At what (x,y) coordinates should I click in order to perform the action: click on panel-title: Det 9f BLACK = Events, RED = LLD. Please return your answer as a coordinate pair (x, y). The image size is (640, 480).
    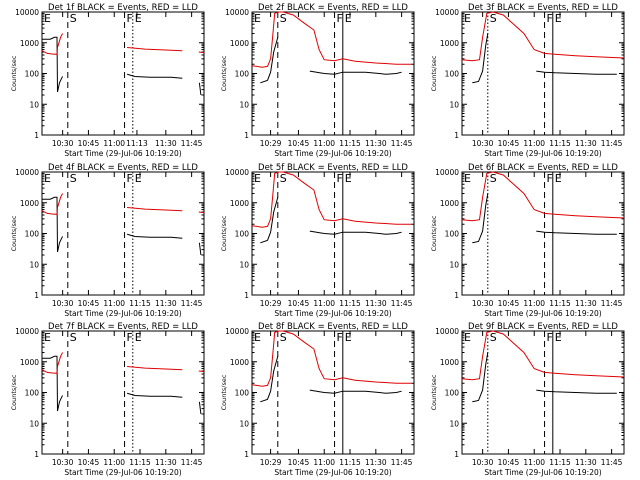
    Looking at the image, I should click on (543, 327).